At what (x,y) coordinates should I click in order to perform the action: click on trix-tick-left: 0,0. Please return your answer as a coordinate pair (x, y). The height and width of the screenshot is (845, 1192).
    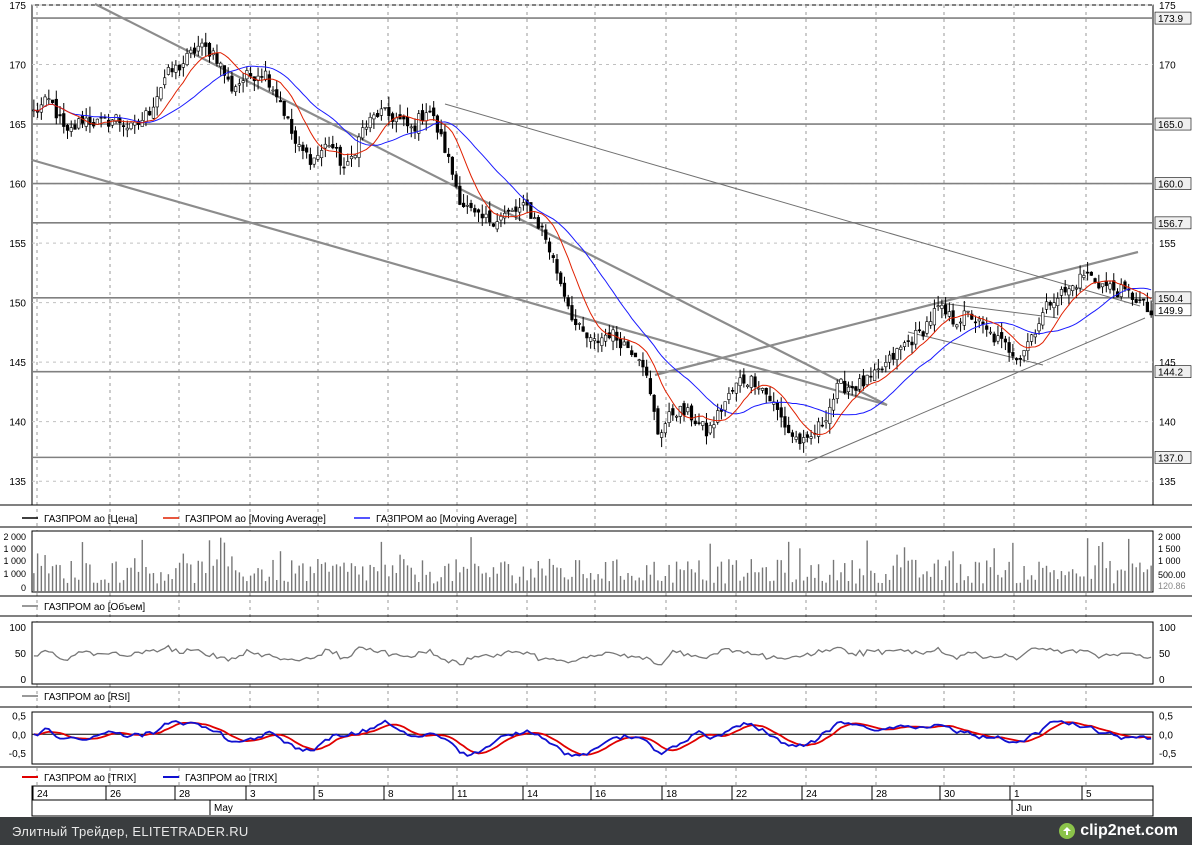
    Looking at the image, I should click on (19, 735).